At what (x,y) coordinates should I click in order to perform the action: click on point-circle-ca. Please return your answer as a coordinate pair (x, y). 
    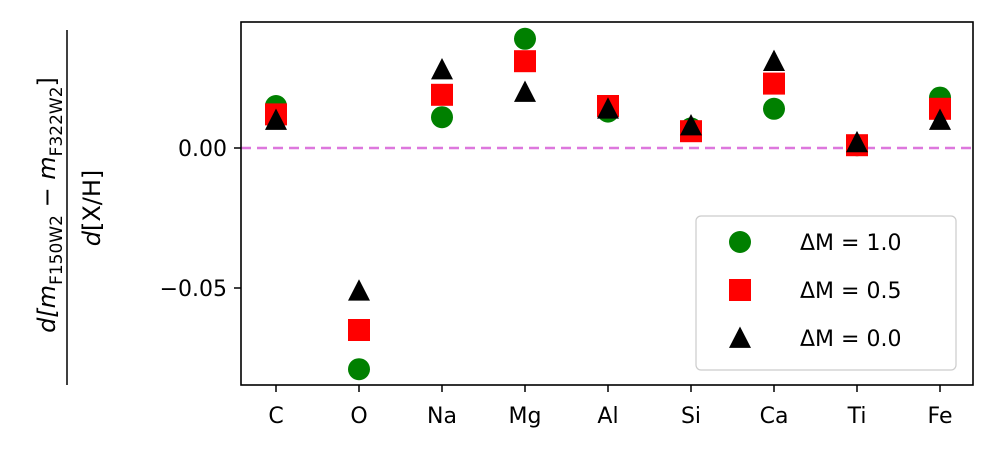
    Looking at the image, I should click on (774, 108).